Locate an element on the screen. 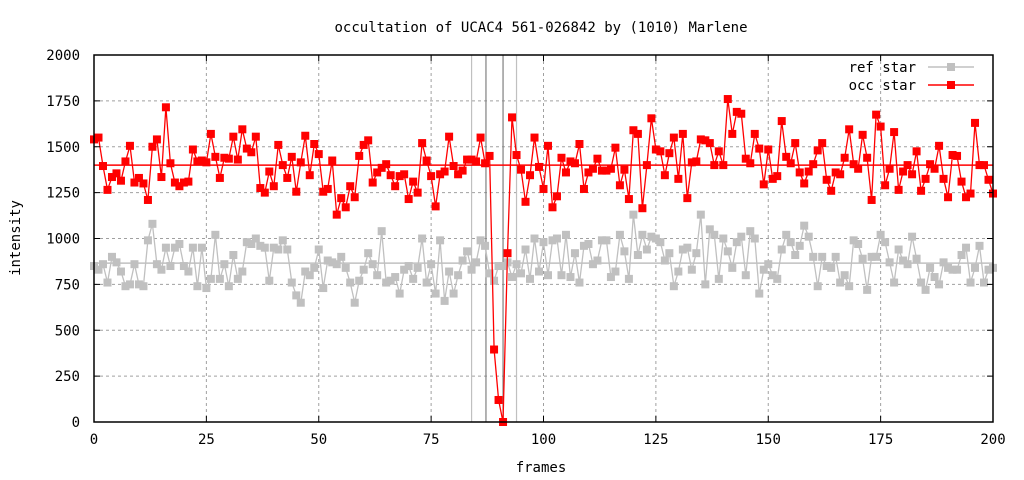 The height and width of the screenshot is (480, 1024). y-tick-label: 1250 is located at coordinates (63, 194).